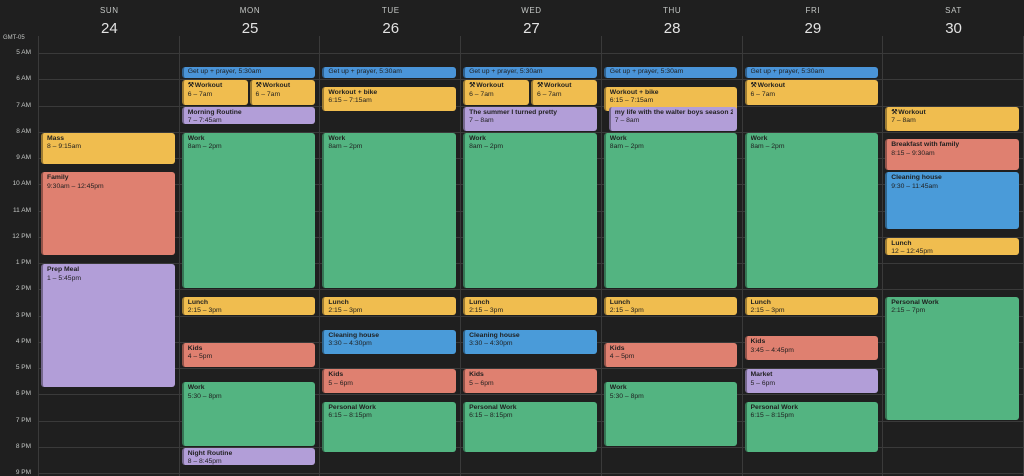 The image size is (1024, 476). I want to click on event-title-text: Personal Work, so click(352, 407).